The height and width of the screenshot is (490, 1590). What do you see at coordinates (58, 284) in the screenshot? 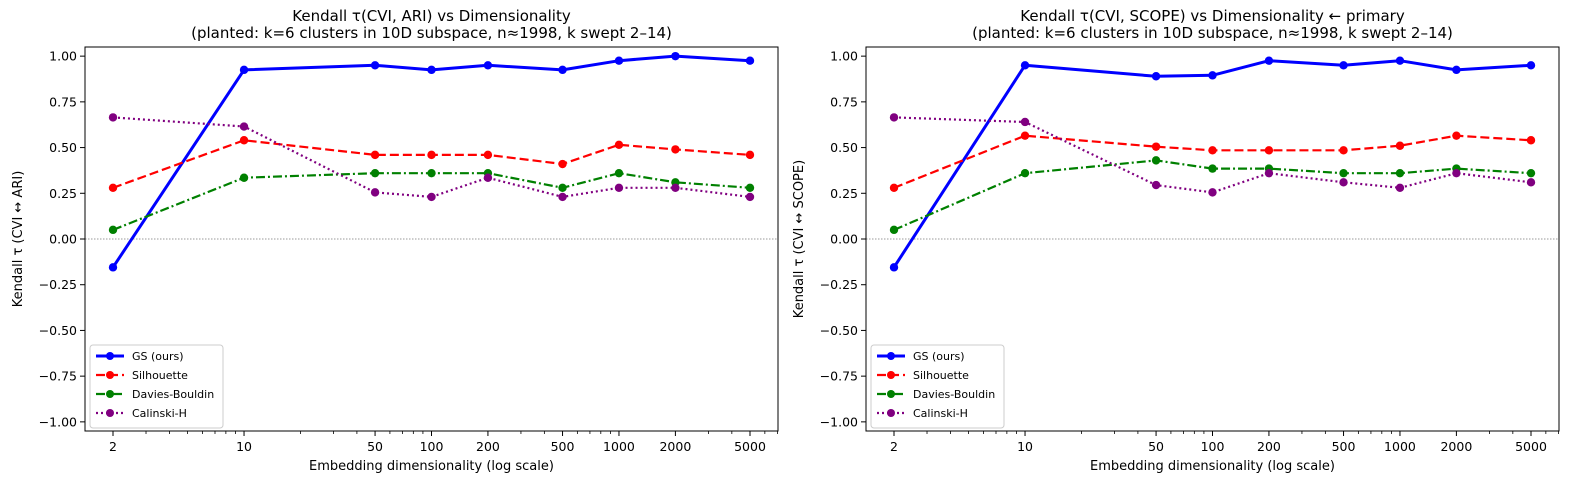
I see `y-tick-label: −0.25` at bounding box center [58, 284].